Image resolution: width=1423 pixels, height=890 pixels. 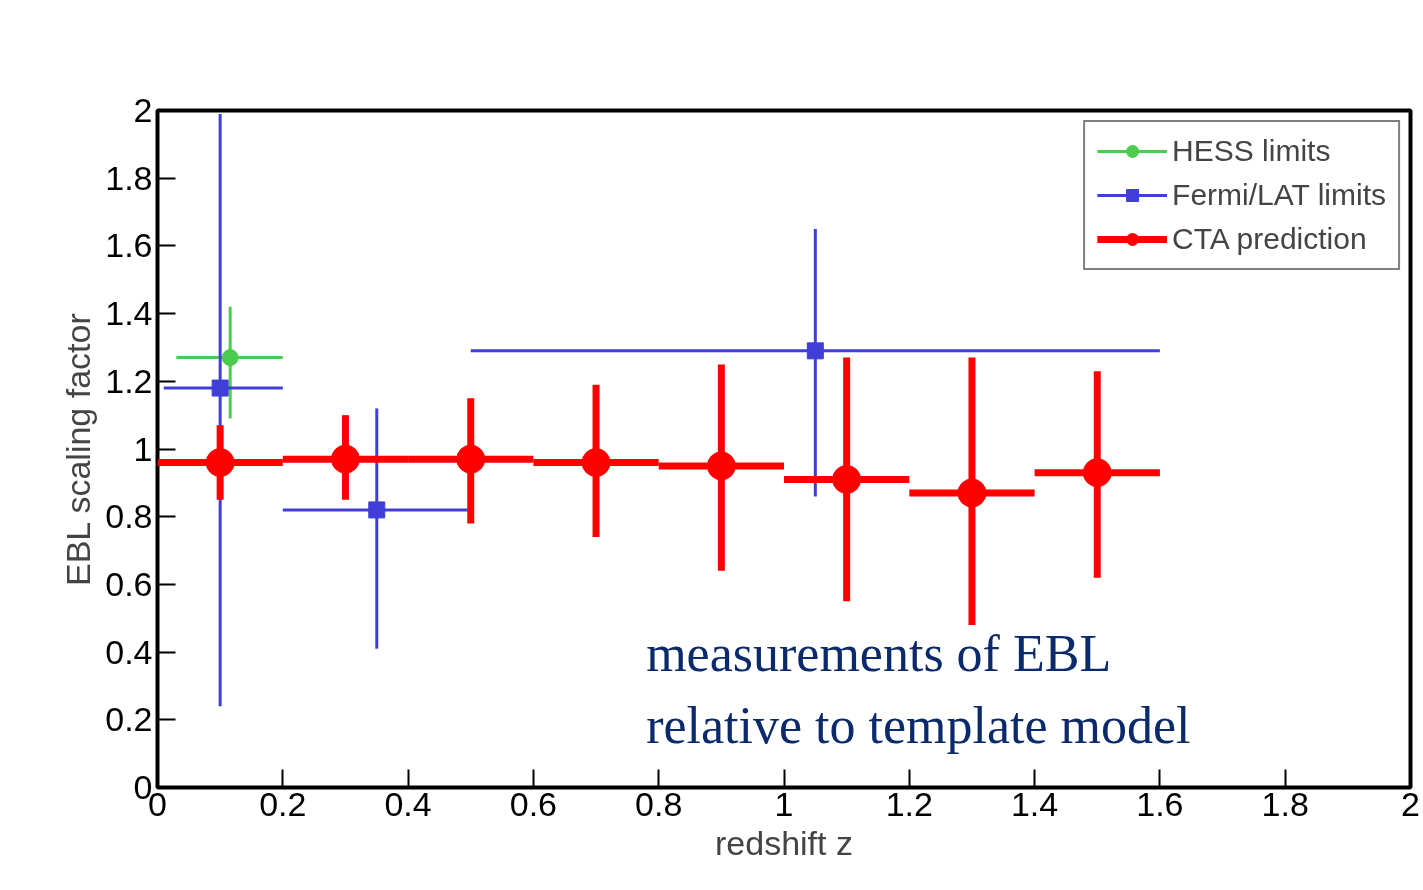 I want to click on y-tick-label: 0.2, so click(x=129, y=719).